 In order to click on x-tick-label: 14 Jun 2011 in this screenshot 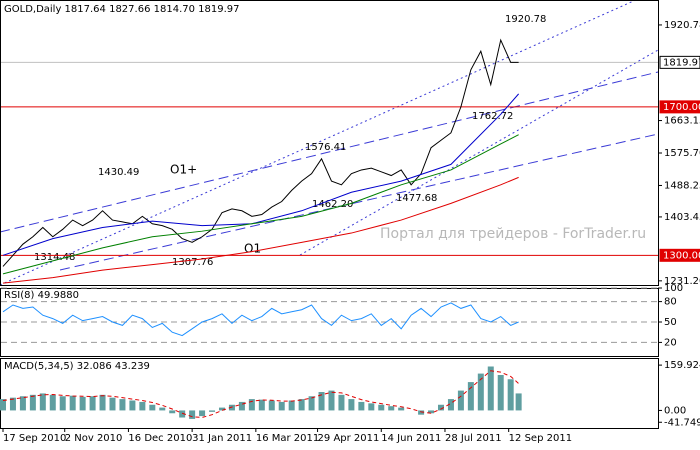, I will do `click(411, 438)`.